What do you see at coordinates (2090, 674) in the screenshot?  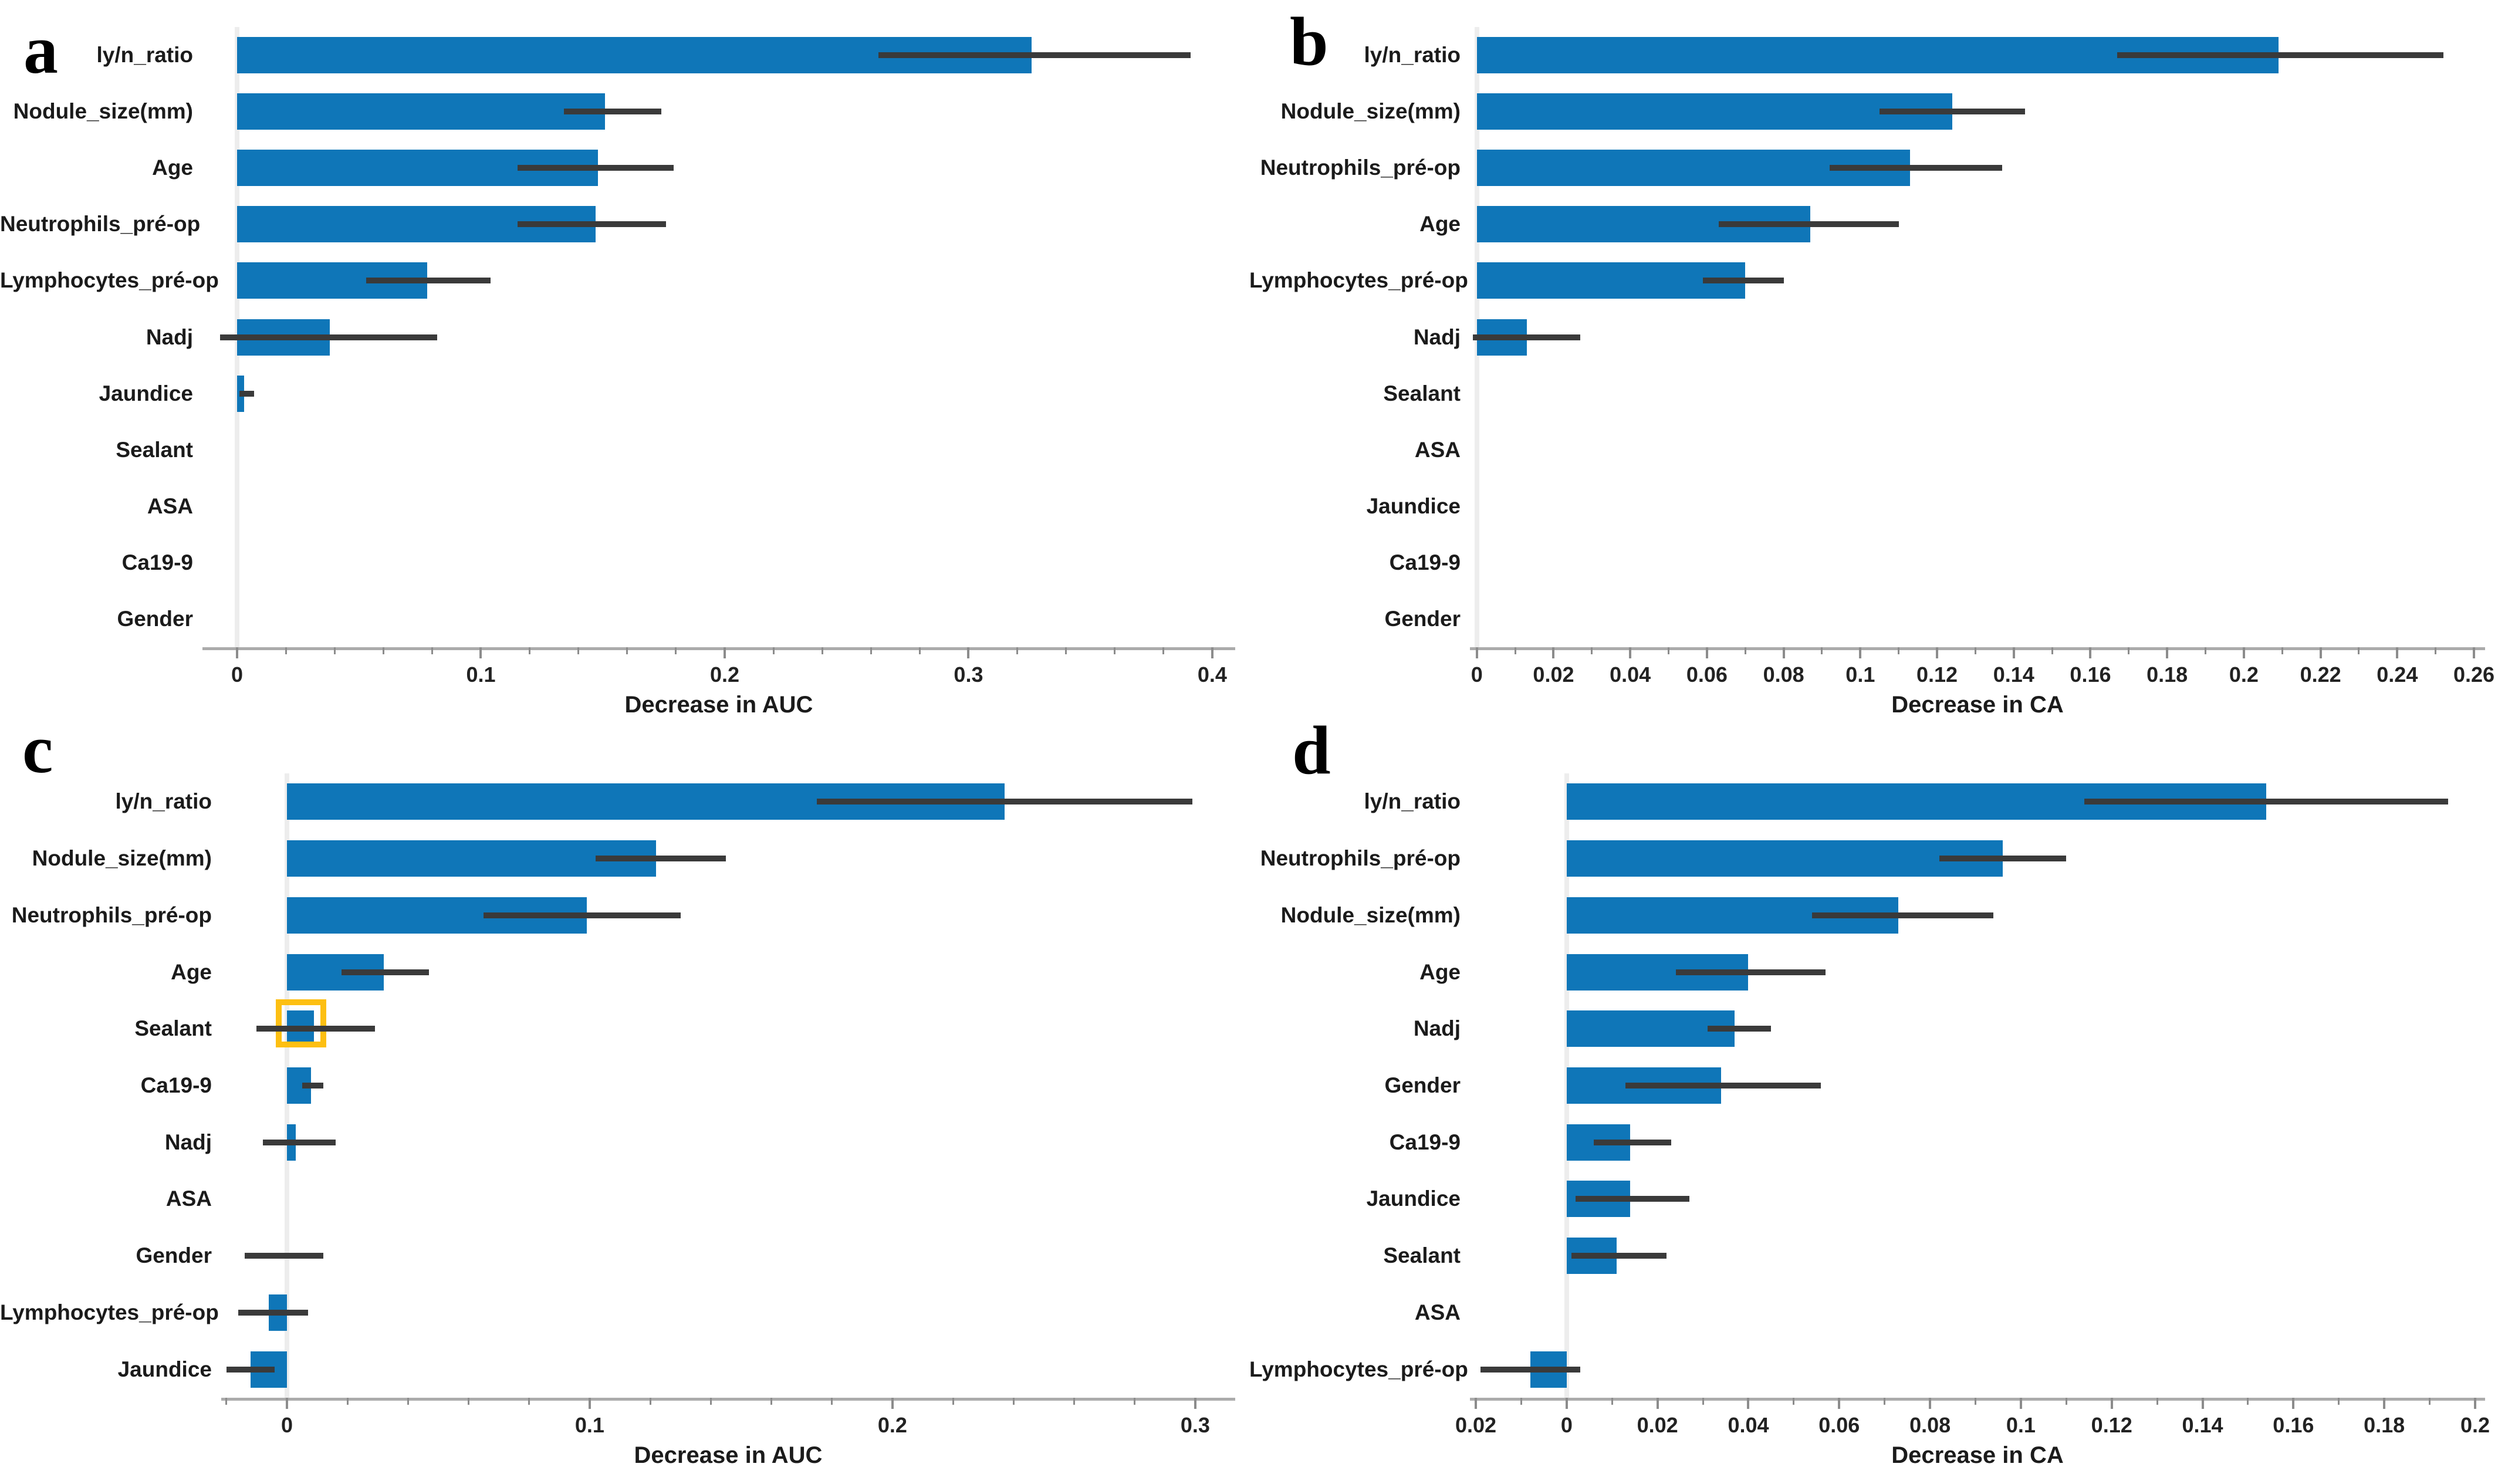 I see `tick-label: 0.16` at bounding box center [2090, 674].